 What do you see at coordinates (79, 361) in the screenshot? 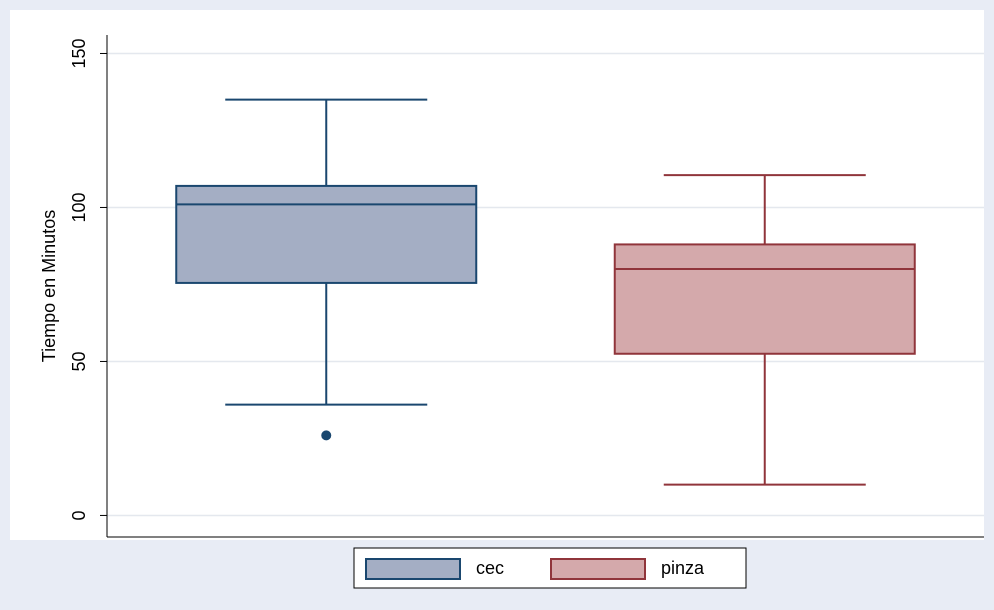
I see `y-tick-label: 50` at bounding box center [79, 361].